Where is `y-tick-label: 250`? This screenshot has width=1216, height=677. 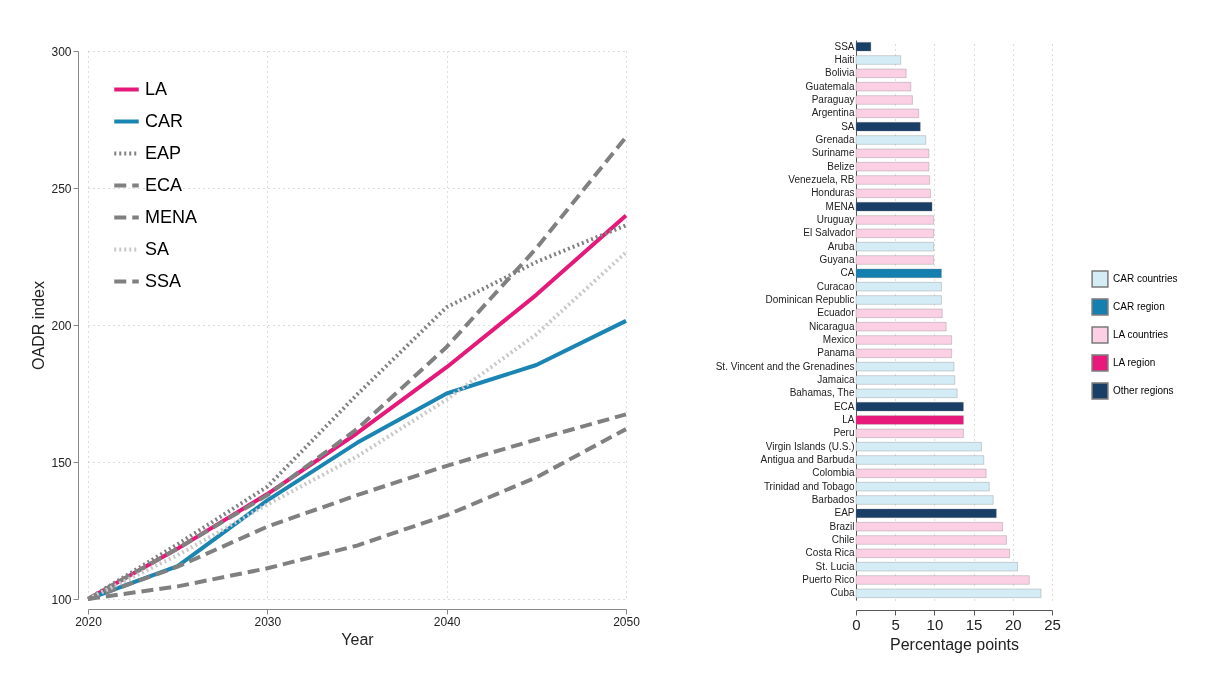
y-tick-label: 250 is located at coordinates (61, 188).